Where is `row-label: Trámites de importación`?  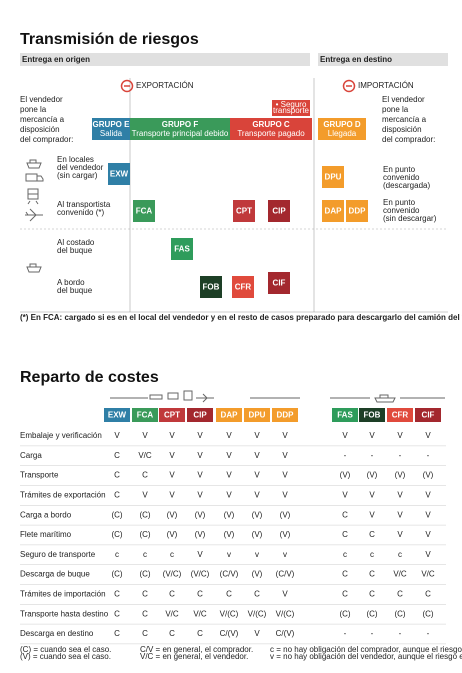
row-label: Trámites de importación is located at coordinates (63, 594).